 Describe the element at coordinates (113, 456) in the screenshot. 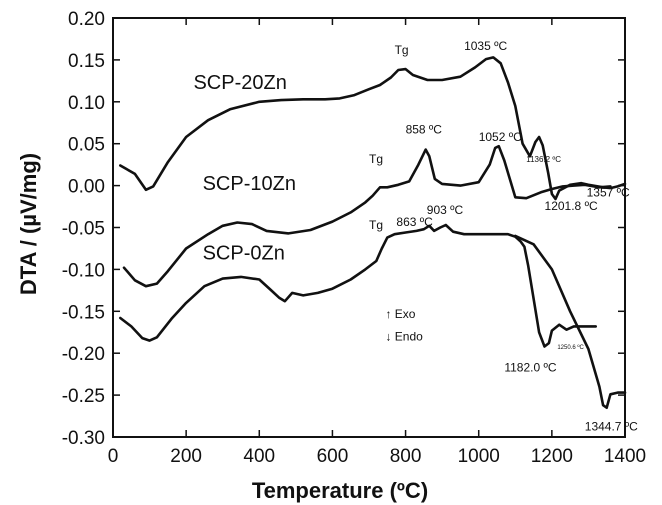

I see `x-tick-label: 0` at that location.